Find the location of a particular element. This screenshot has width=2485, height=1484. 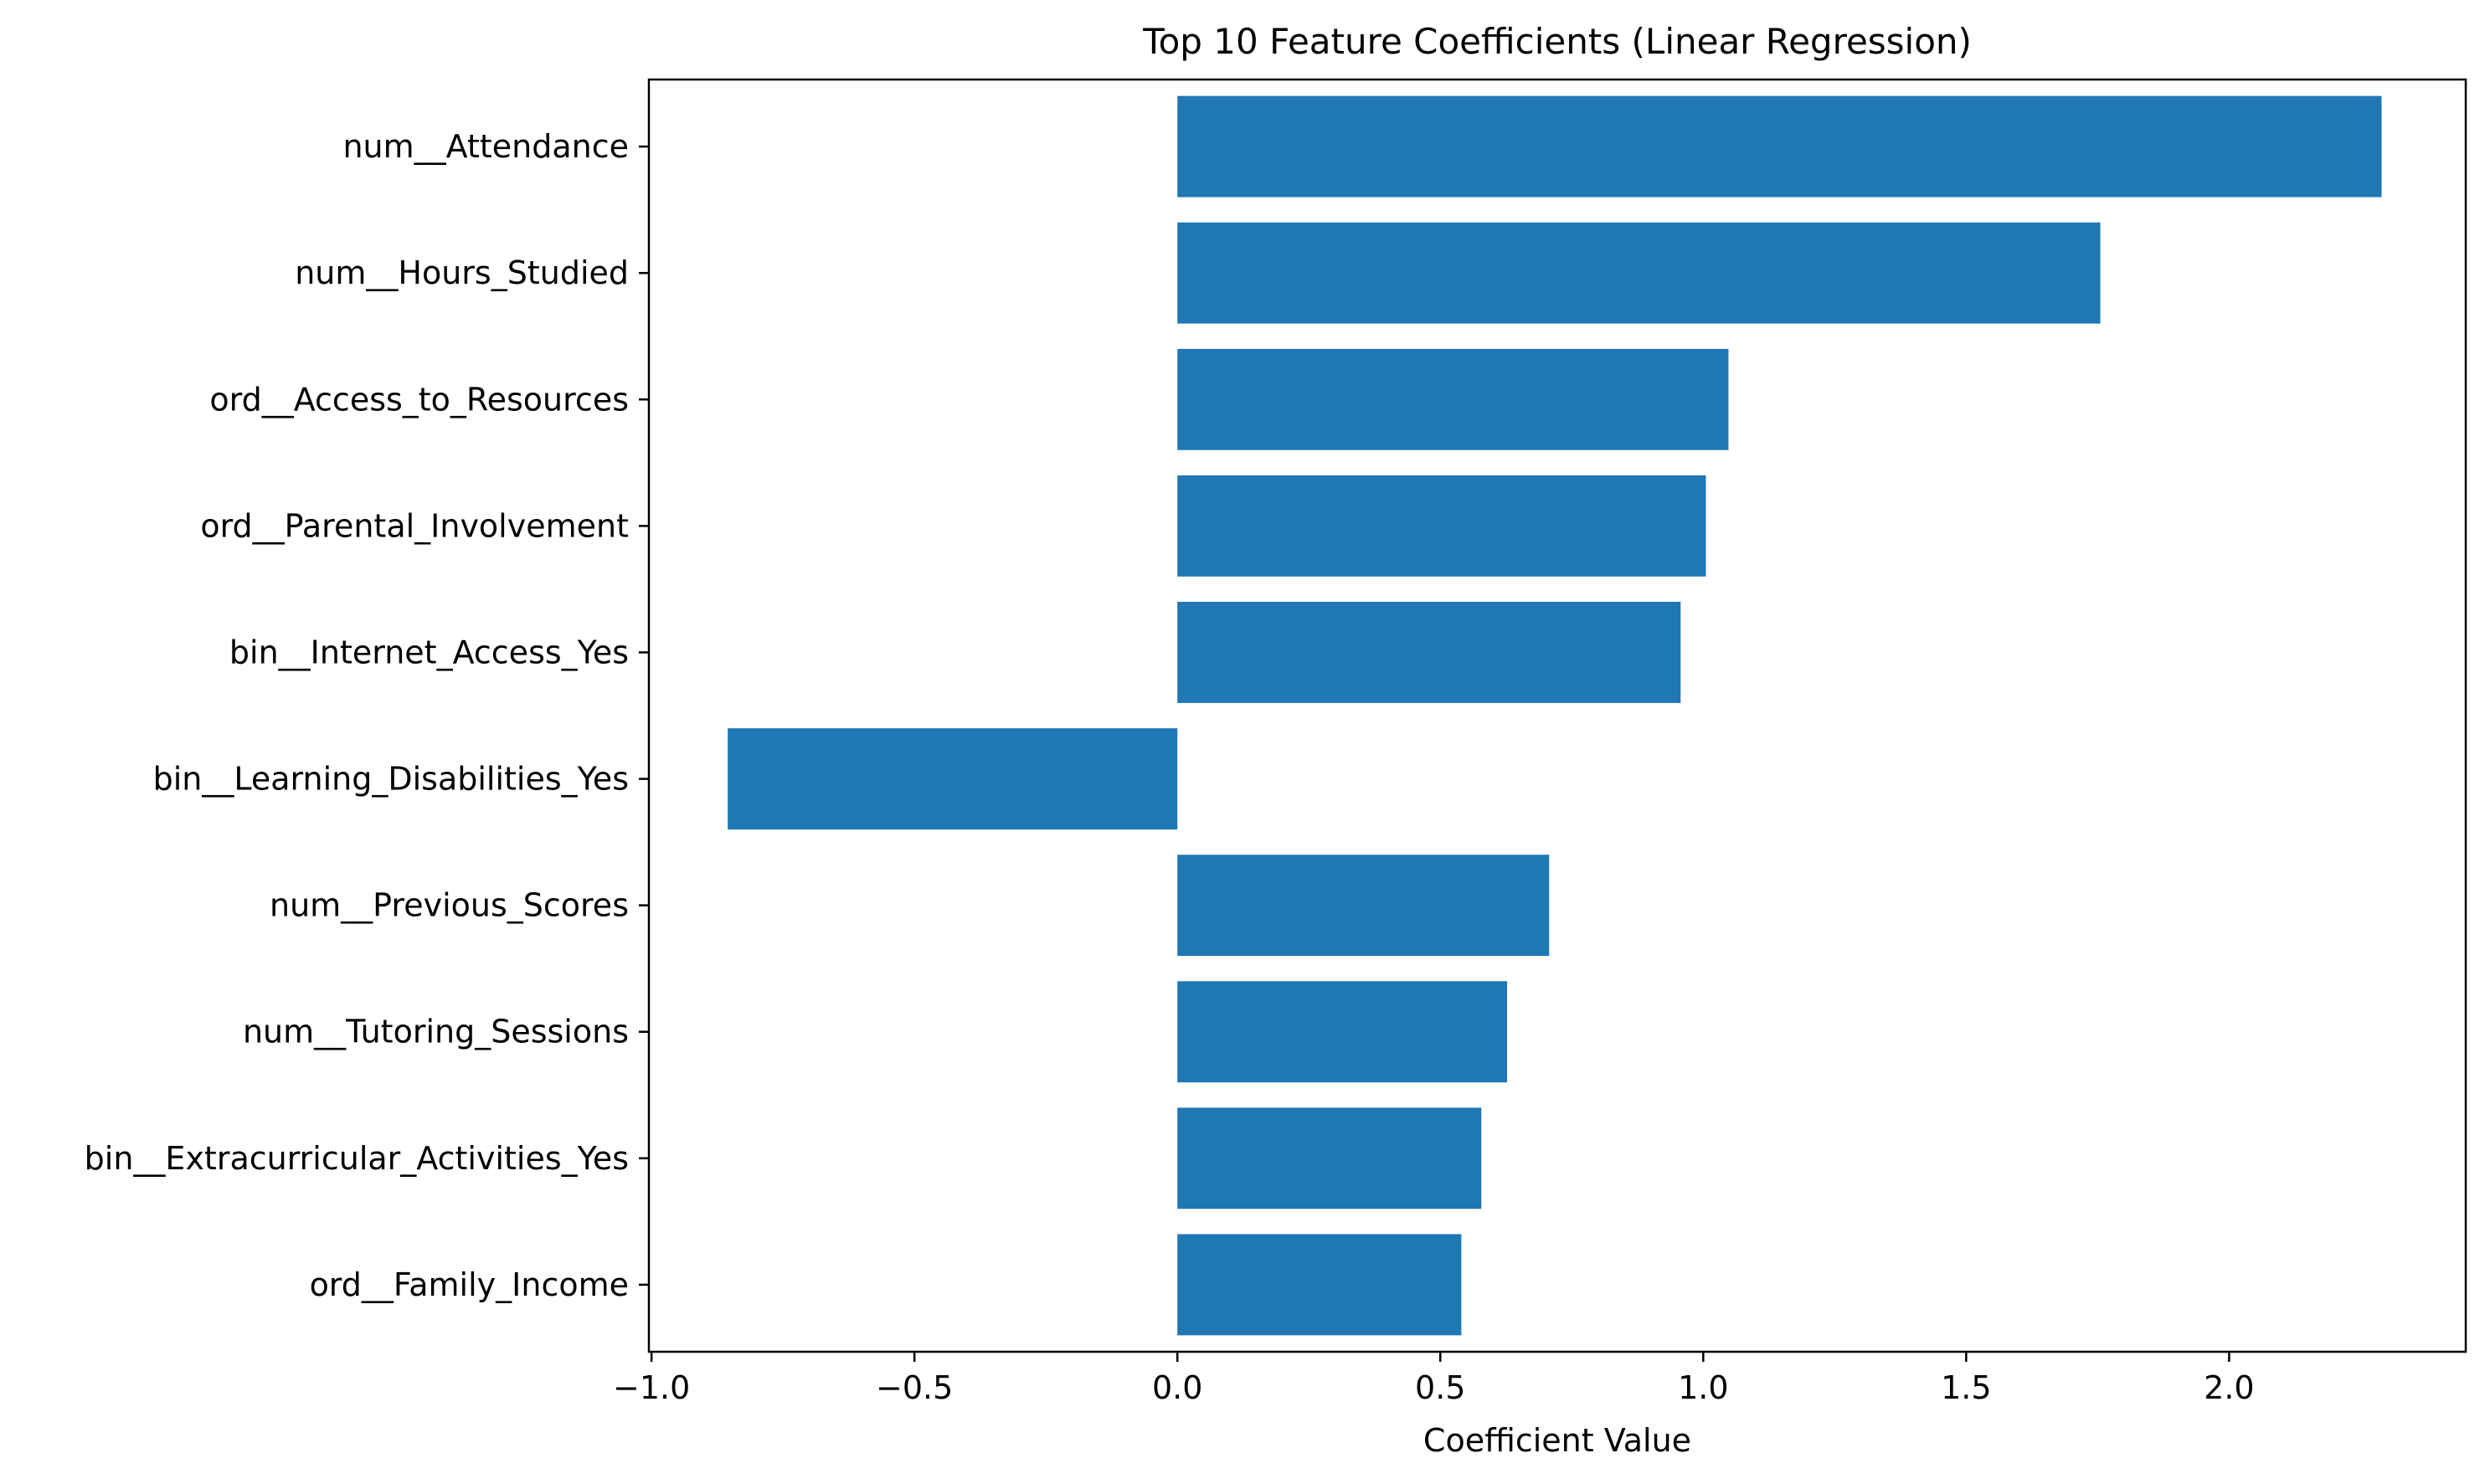

x-tick-label: −0.5 is located at coordinates (914, 1388).